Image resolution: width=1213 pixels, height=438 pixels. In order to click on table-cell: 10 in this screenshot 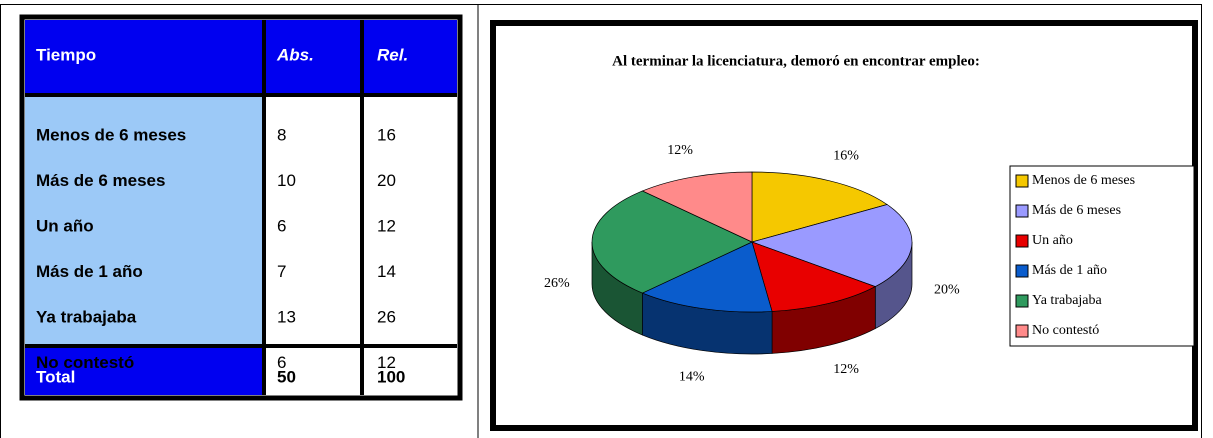, I will do `click(286, 180)`.